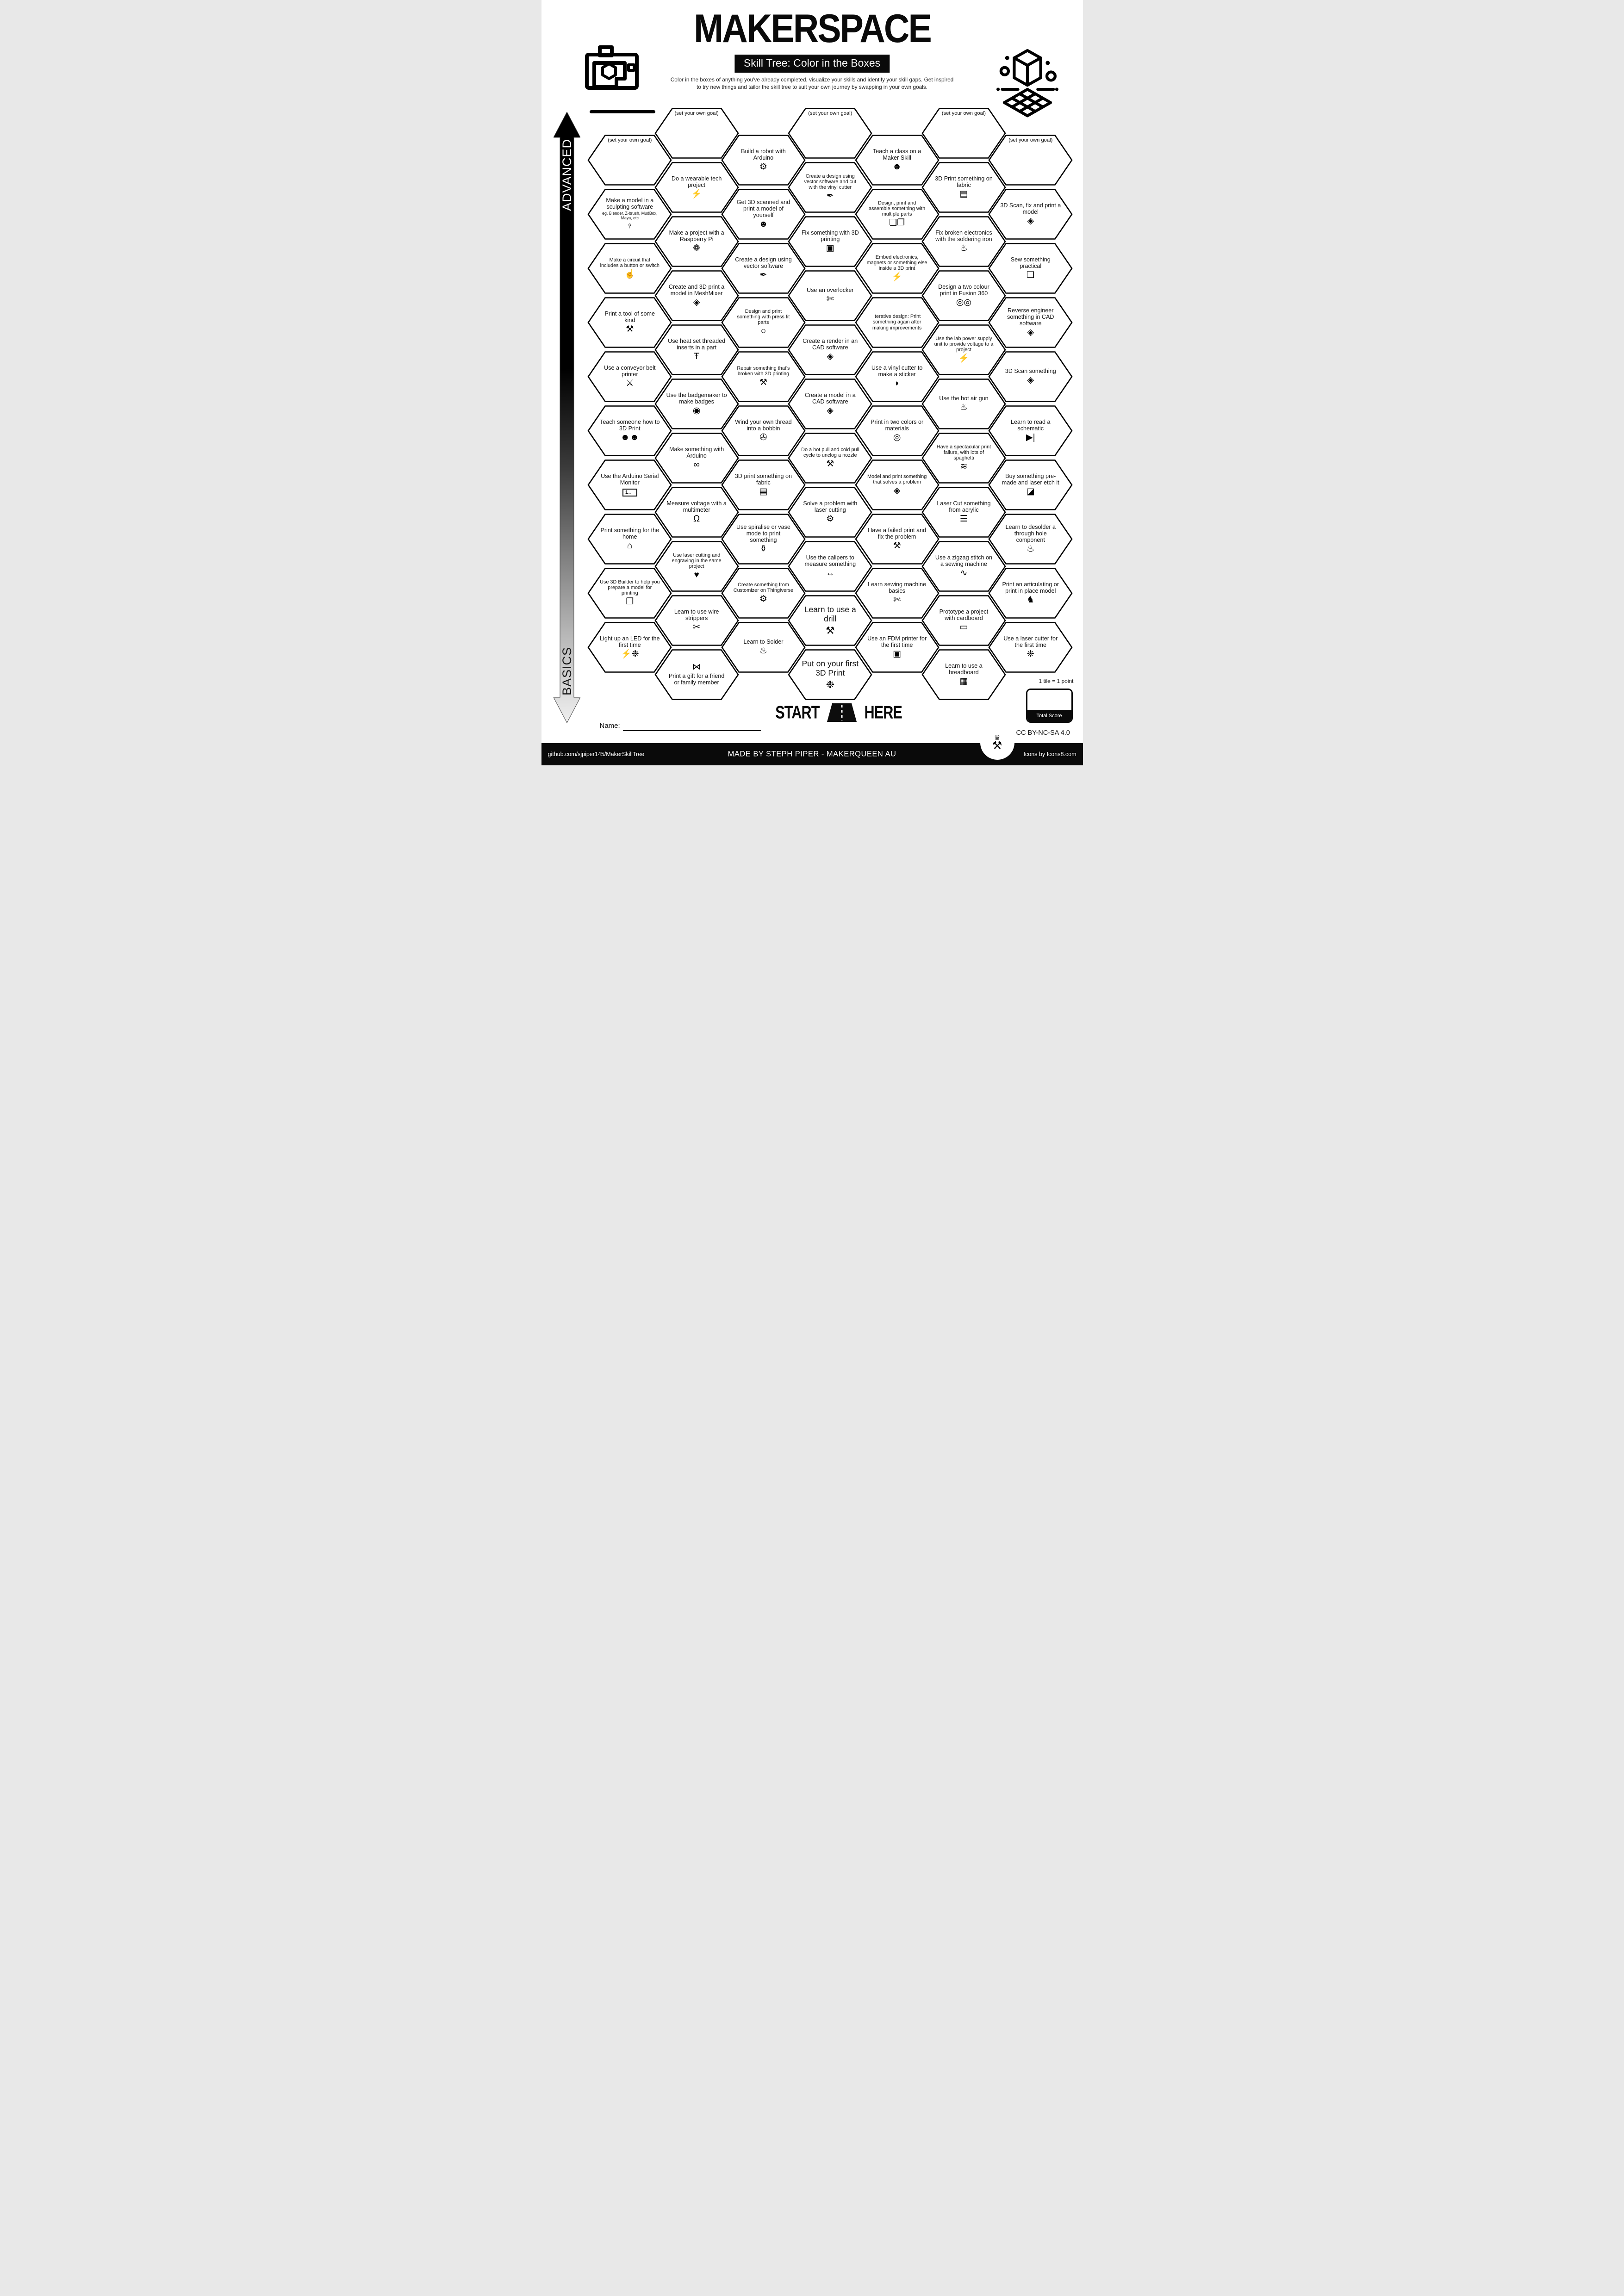 This screenshot has height=2296, width=1624. I want to click on skill-hex: Create a model in a CAD software ◈, so click(830, 404).